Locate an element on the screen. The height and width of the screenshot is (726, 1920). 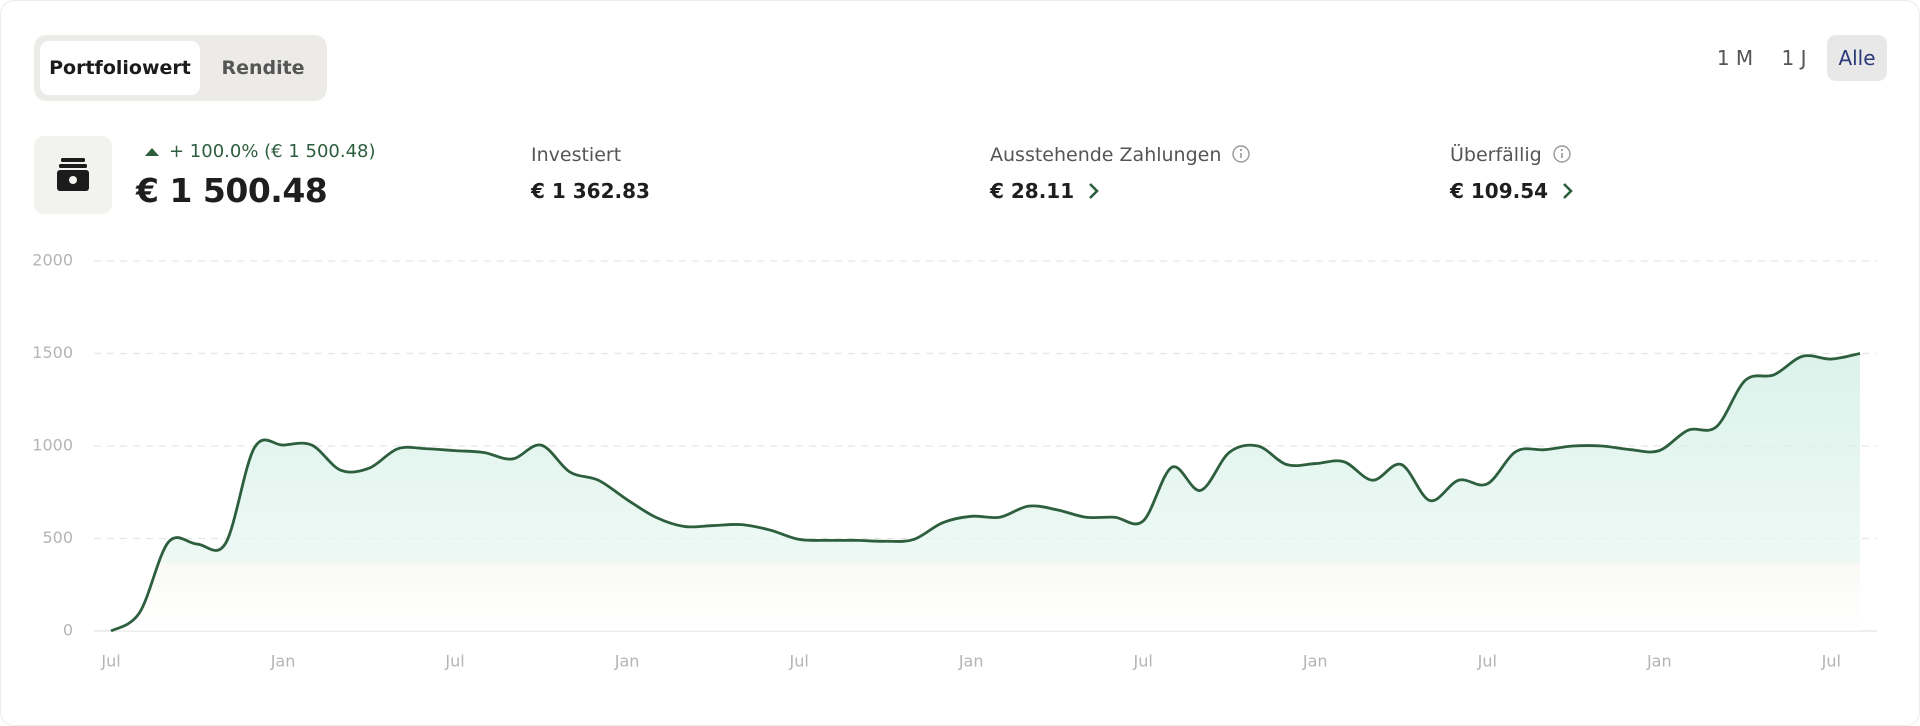
range-button: 1 J is located at coordinates (1794, 58).